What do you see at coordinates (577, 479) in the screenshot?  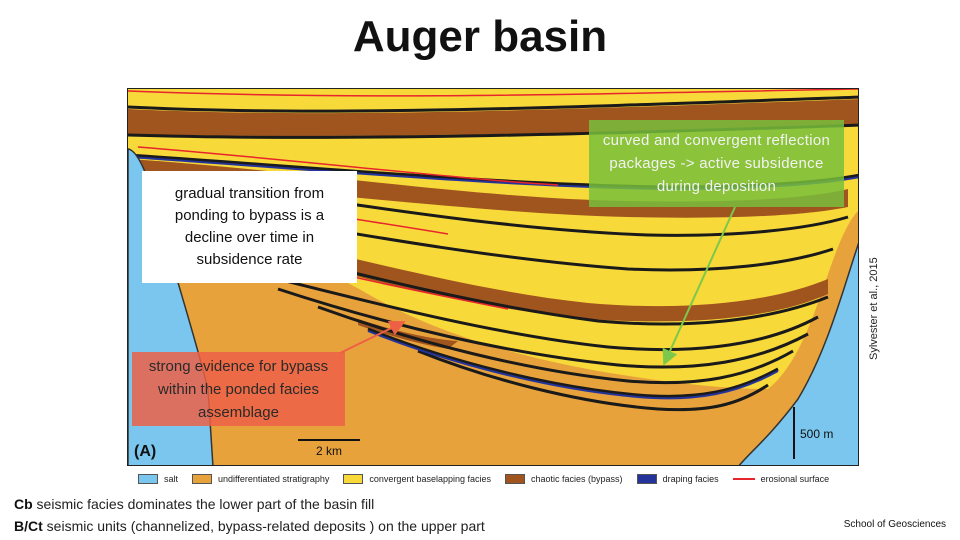 I see `legend-label: chaotic facies (bypass)` at bounding box center [577, 479].